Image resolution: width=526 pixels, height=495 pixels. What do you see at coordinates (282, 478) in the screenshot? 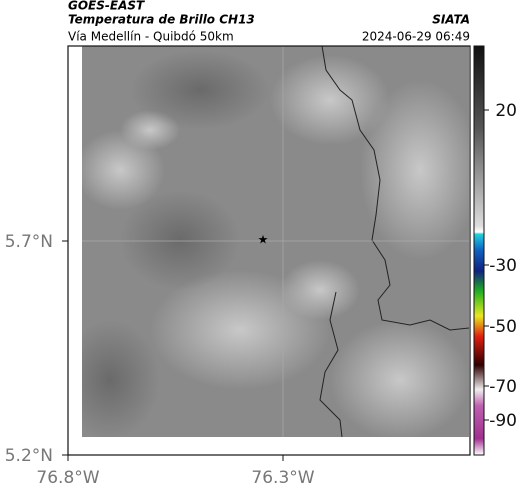
I see `lon-label: 76.3°W` at bounding box center [282, 478].